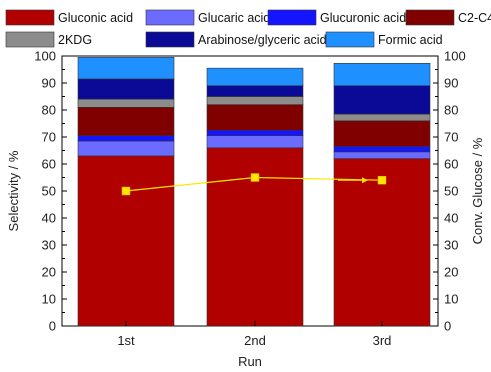  Describe the element at coordinates (451, 272) in the screenshot. I see `right-tick-label-2: 20` at that location.